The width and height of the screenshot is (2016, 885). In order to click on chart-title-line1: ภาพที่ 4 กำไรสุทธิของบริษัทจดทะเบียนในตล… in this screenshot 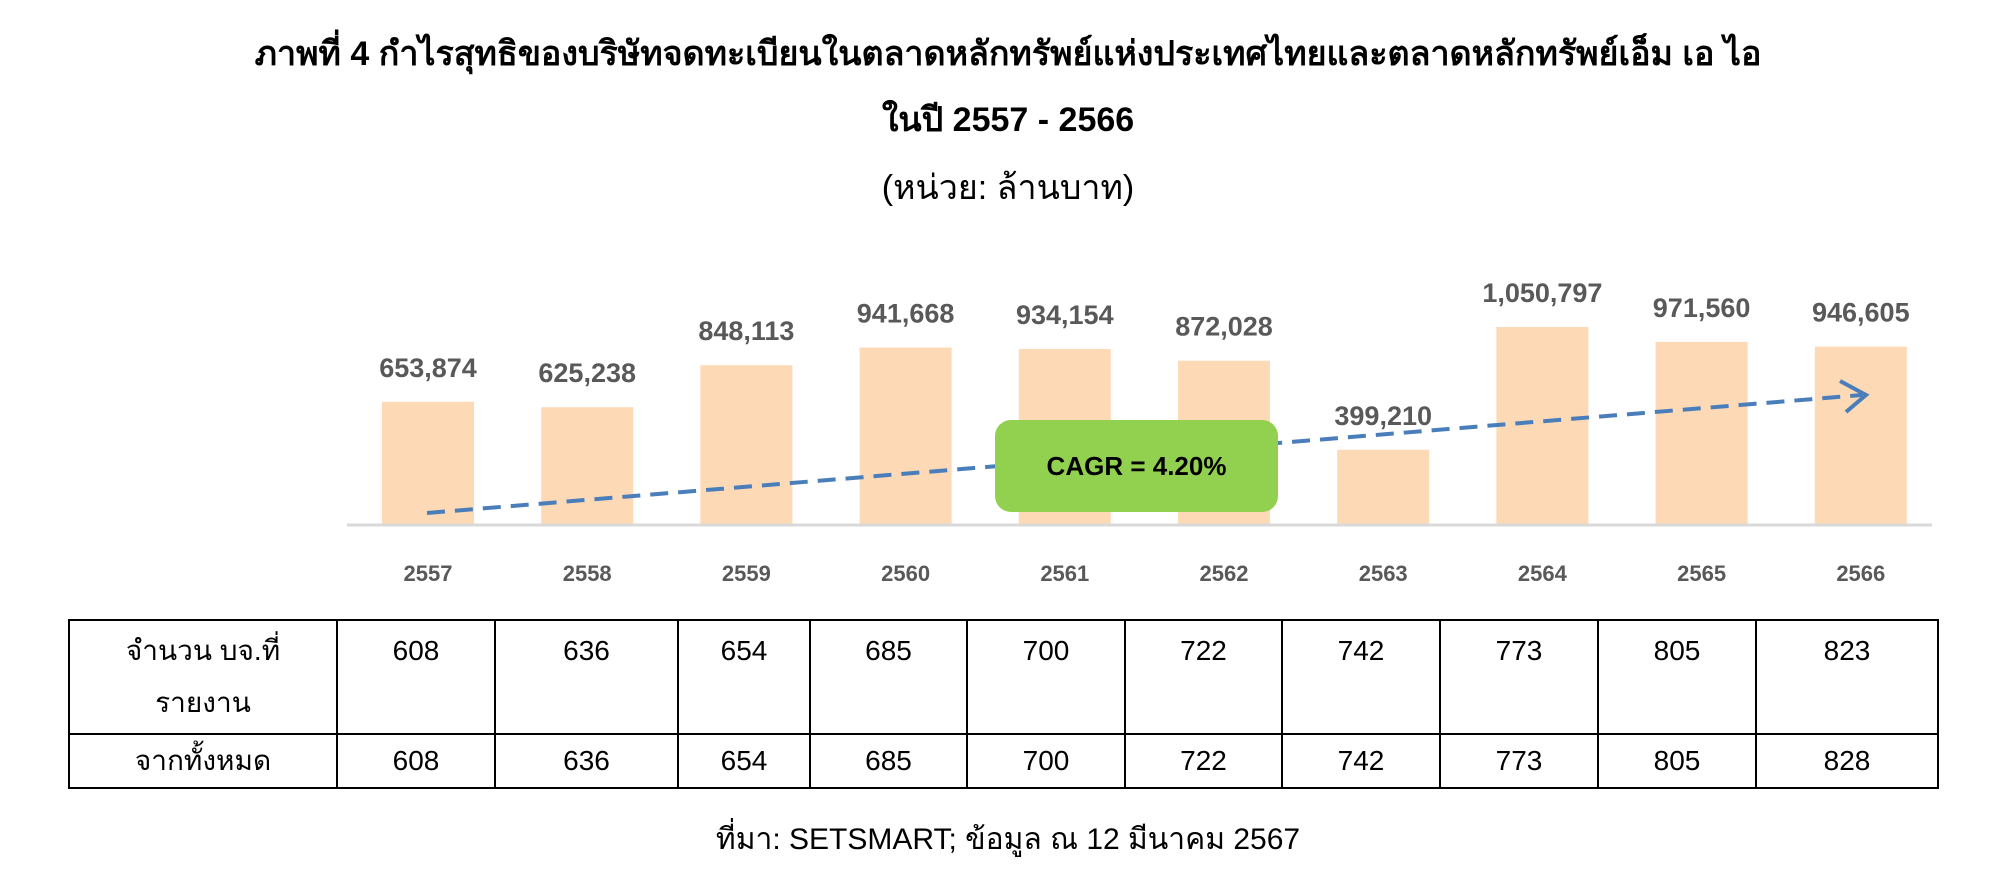, I will do `click(1008, 54)`.